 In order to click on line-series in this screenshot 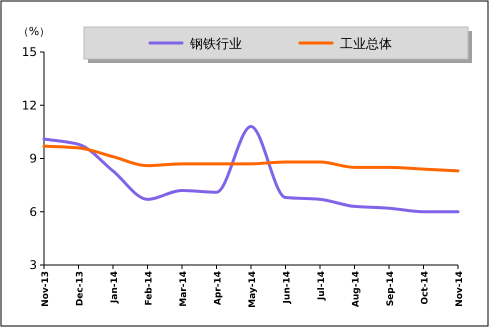, I will do `click(251, 158)`.